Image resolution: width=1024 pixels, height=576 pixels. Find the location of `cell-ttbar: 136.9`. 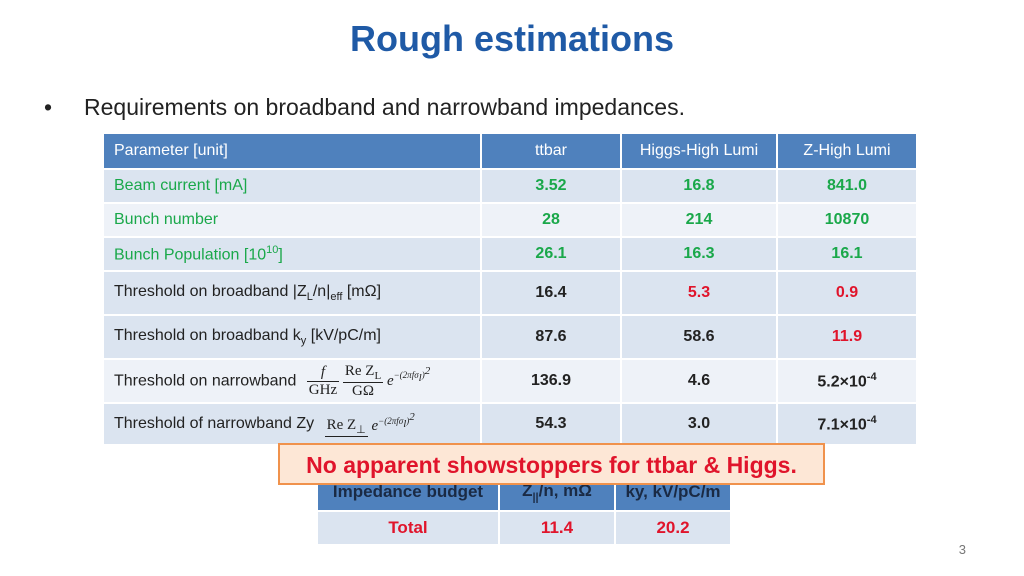

cell-ttbar: 136.9 is located at coordinates (552, 382).